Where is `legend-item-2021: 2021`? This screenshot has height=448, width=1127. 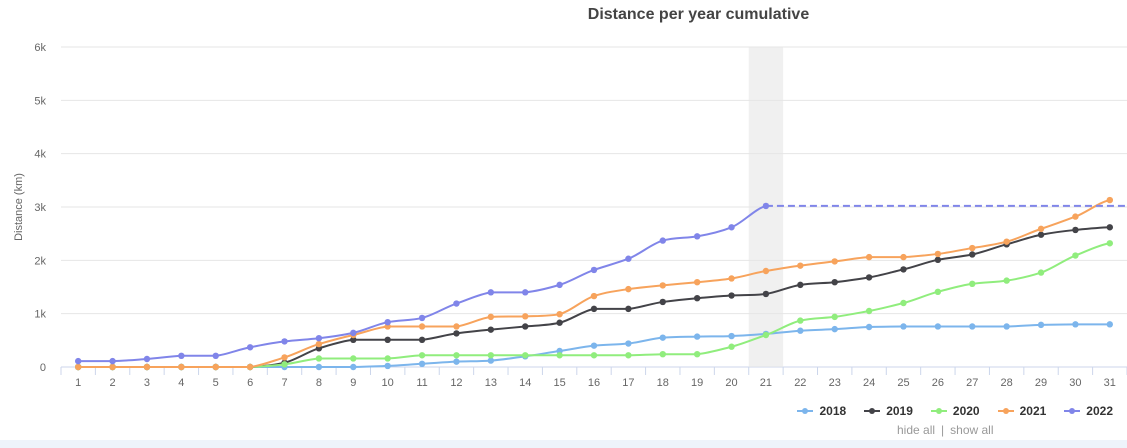
legend-item-2021: 2021 is located at coordinates (1021, 411).